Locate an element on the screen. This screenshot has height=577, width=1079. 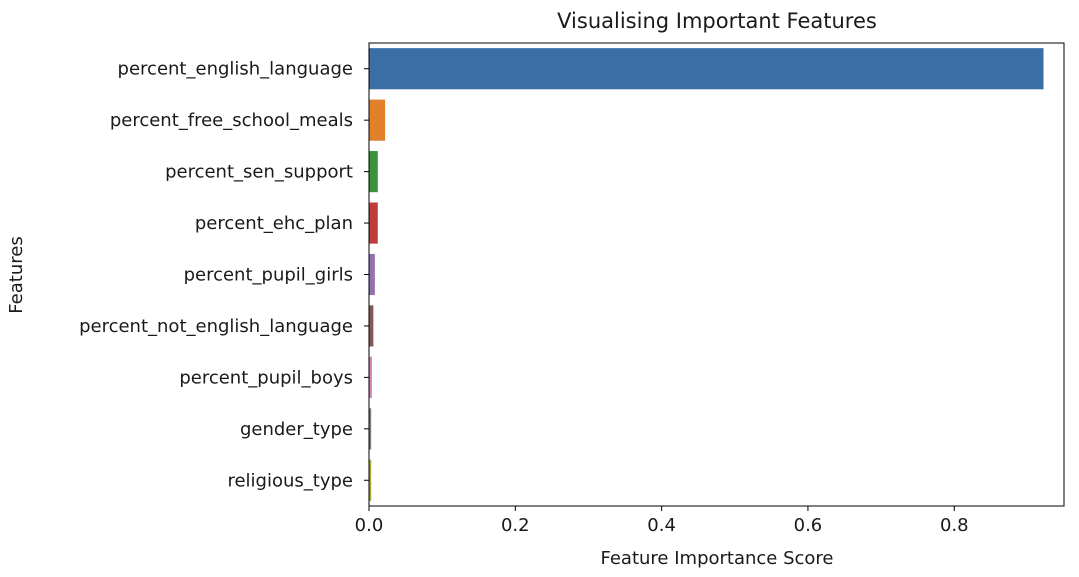
bar-percent-not-english-language is located at coordinates (371, 326).